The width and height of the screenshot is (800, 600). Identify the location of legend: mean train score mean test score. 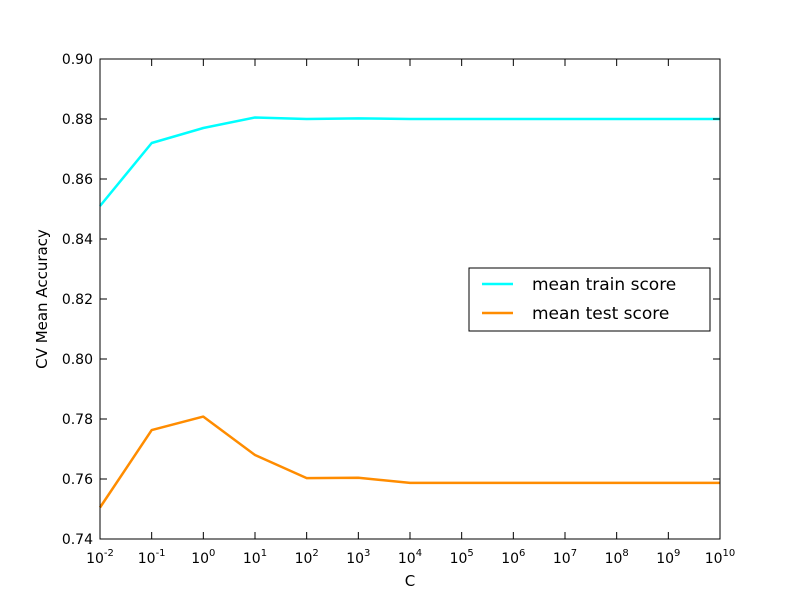
(589, 299).